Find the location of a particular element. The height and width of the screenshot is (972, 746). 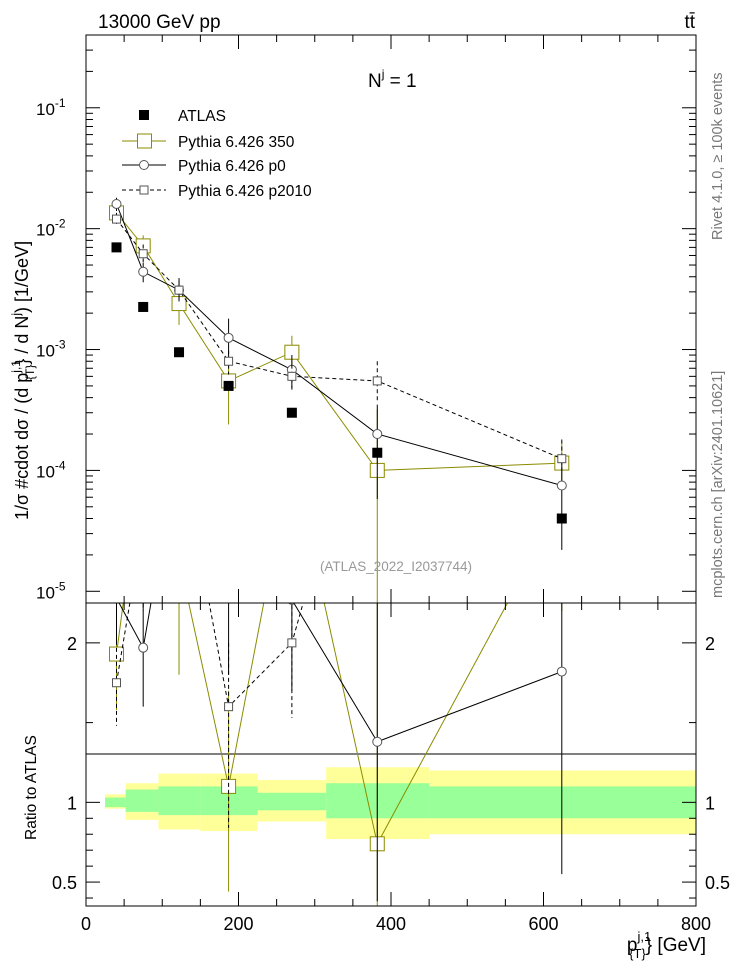

legend-entry-350: Pythia 6.426 350 is located at coordinates (208, 142).